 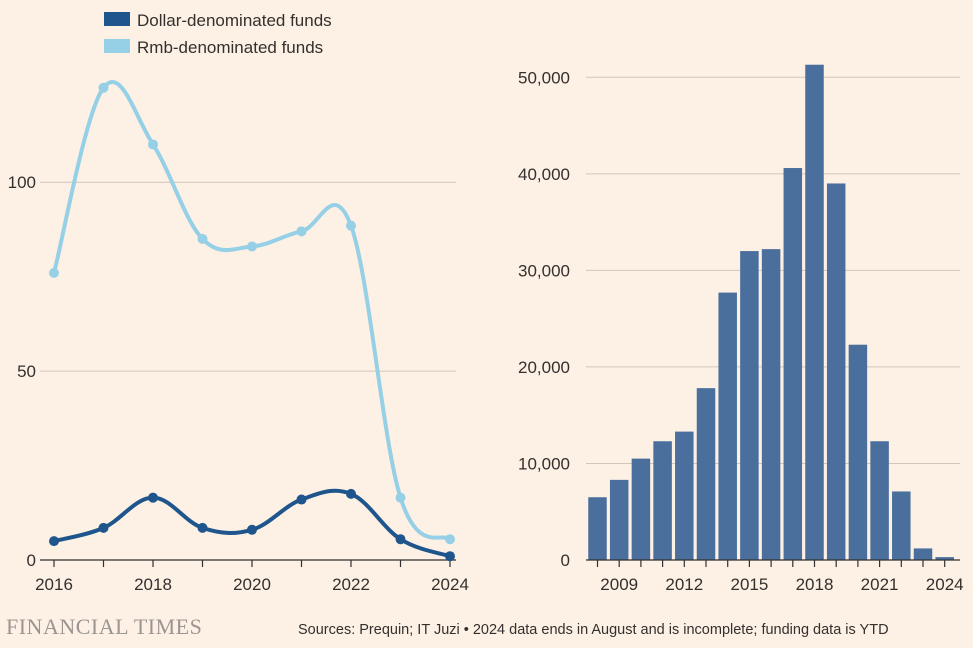 I want to click on left-x-tick-label: 2022, so click(x=351, y=584).